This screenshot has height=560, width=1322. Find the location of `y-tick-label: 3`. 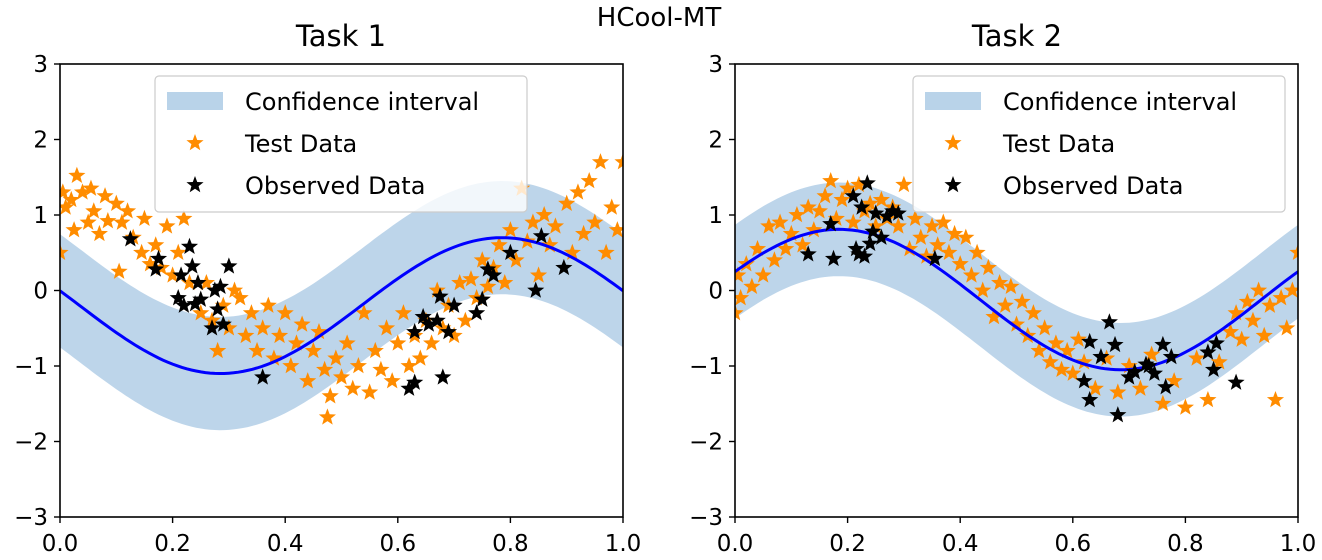

y-tick-label: 3 is located at coordinates (40, 65).